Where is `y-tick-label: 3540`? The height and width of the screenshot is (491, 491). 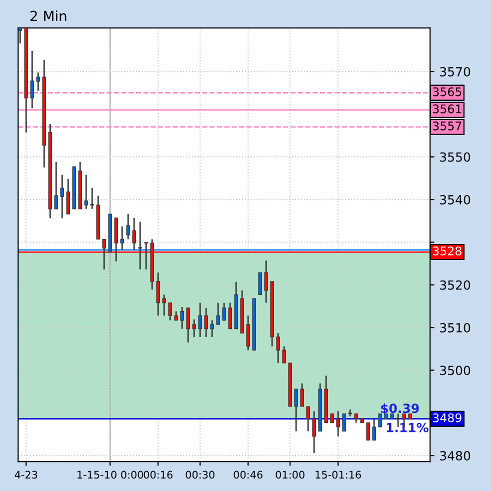 y-tick-label: 3540 is located at coordinates (455, 199).